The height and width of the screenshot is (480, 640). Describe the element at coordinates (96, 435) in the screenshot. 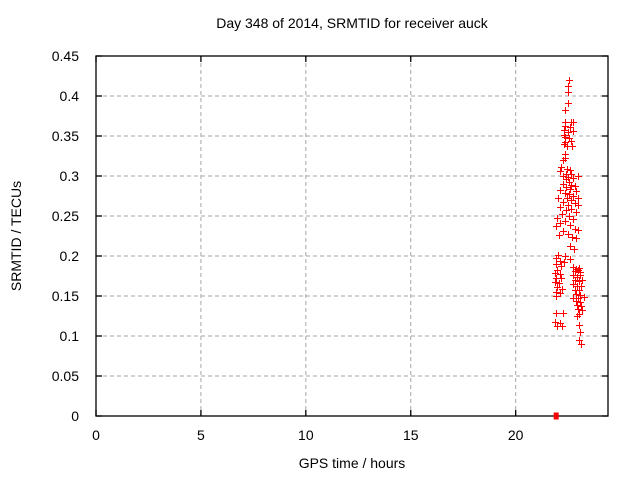

I see `x-tick-label: 0` at that location.